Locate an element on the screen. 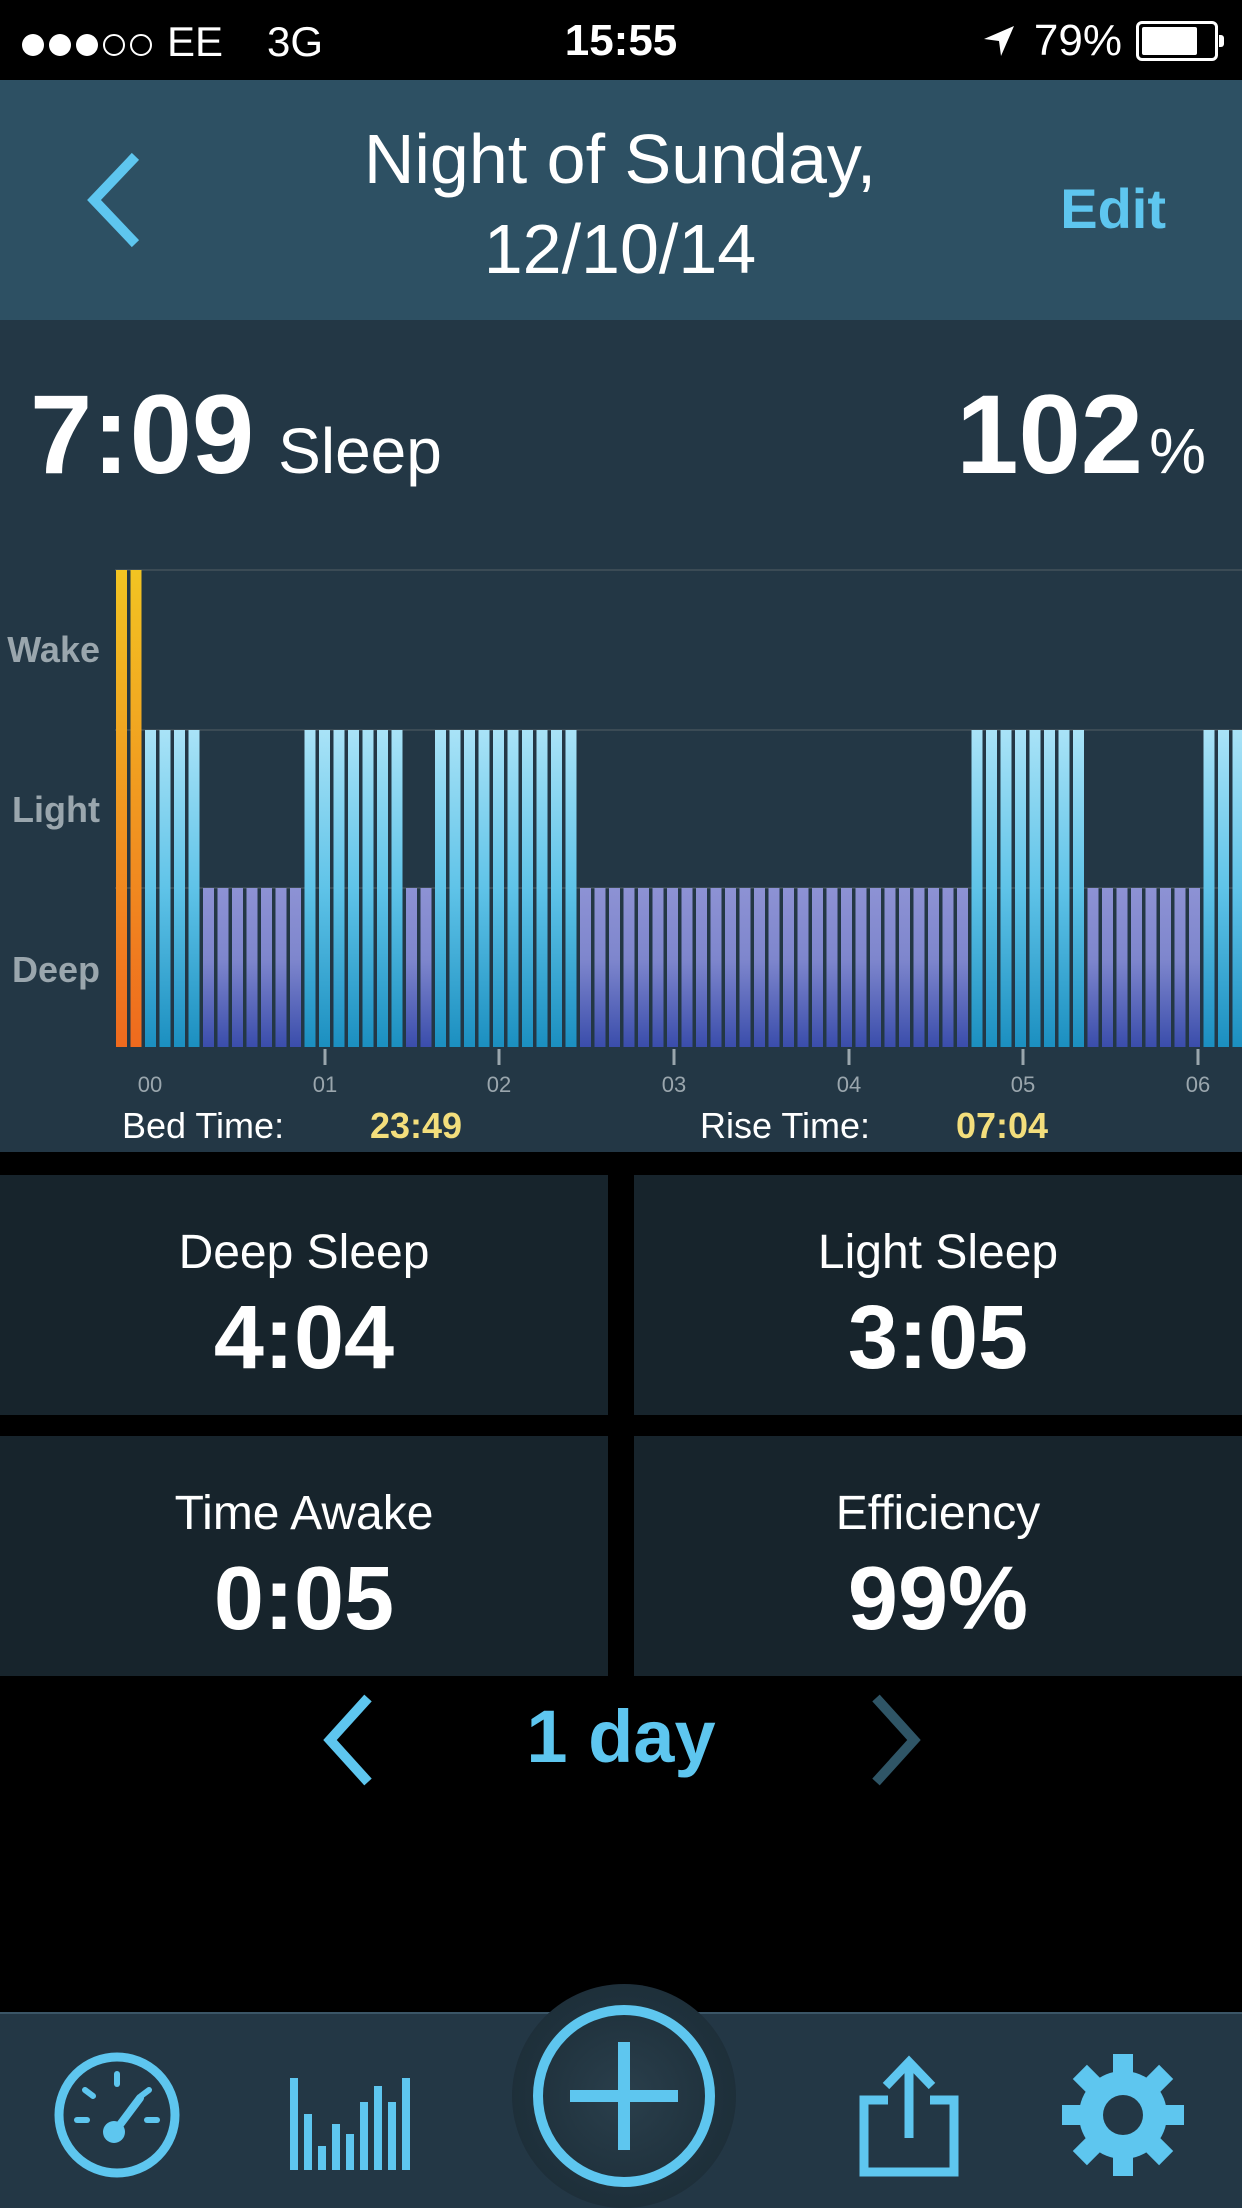 Image resolution: width=1242 pixels, height=2208 pixels. x-tick-label: 04 is located at coordinates (849, 1084).